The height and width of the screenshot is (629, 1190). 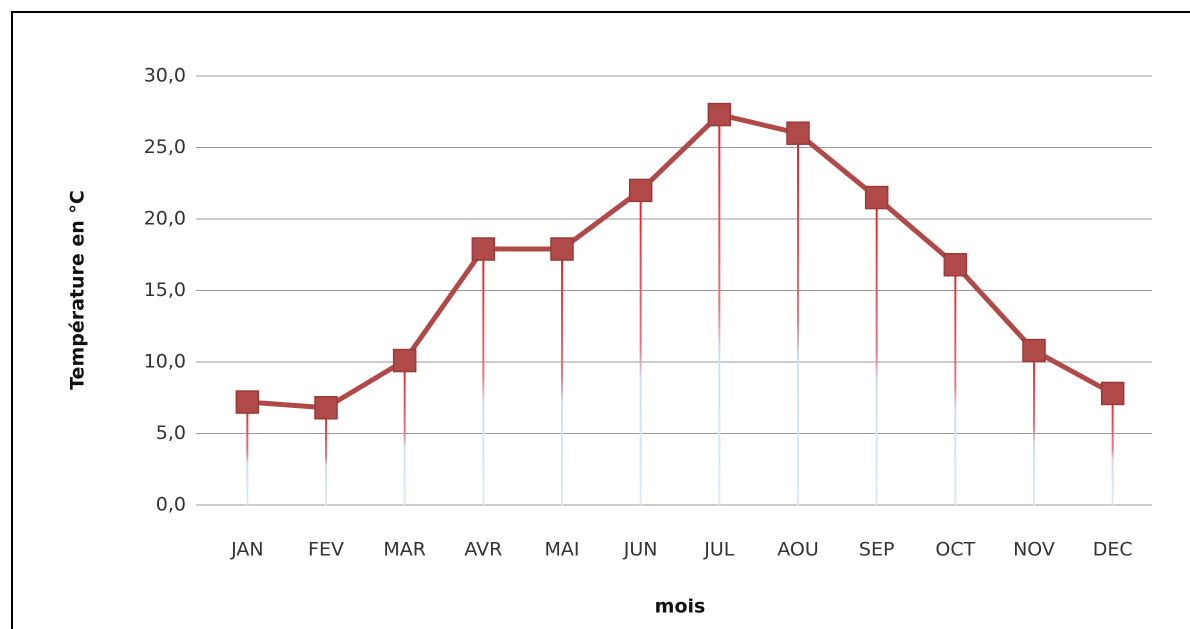 I want to click on x-tick-label: JUN, so click(x=640, y=550).